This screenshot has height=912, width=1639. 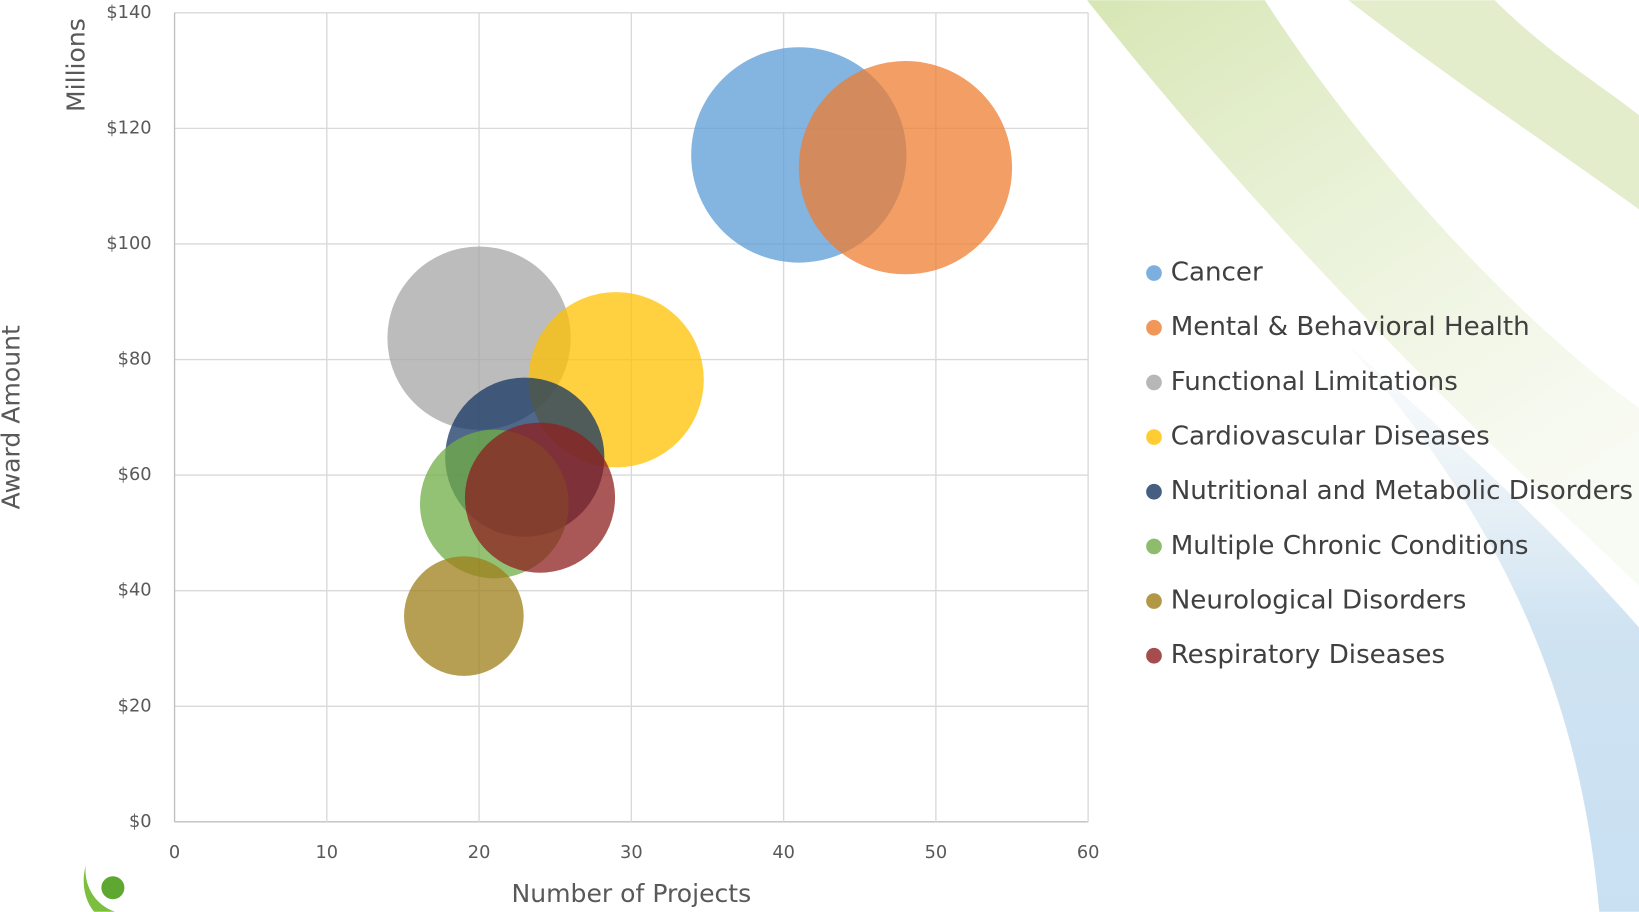 What do you see at coordinates (75, 65) in the screenshot?
I see `y-display-units: Millions` at bounding box center [75, 65].